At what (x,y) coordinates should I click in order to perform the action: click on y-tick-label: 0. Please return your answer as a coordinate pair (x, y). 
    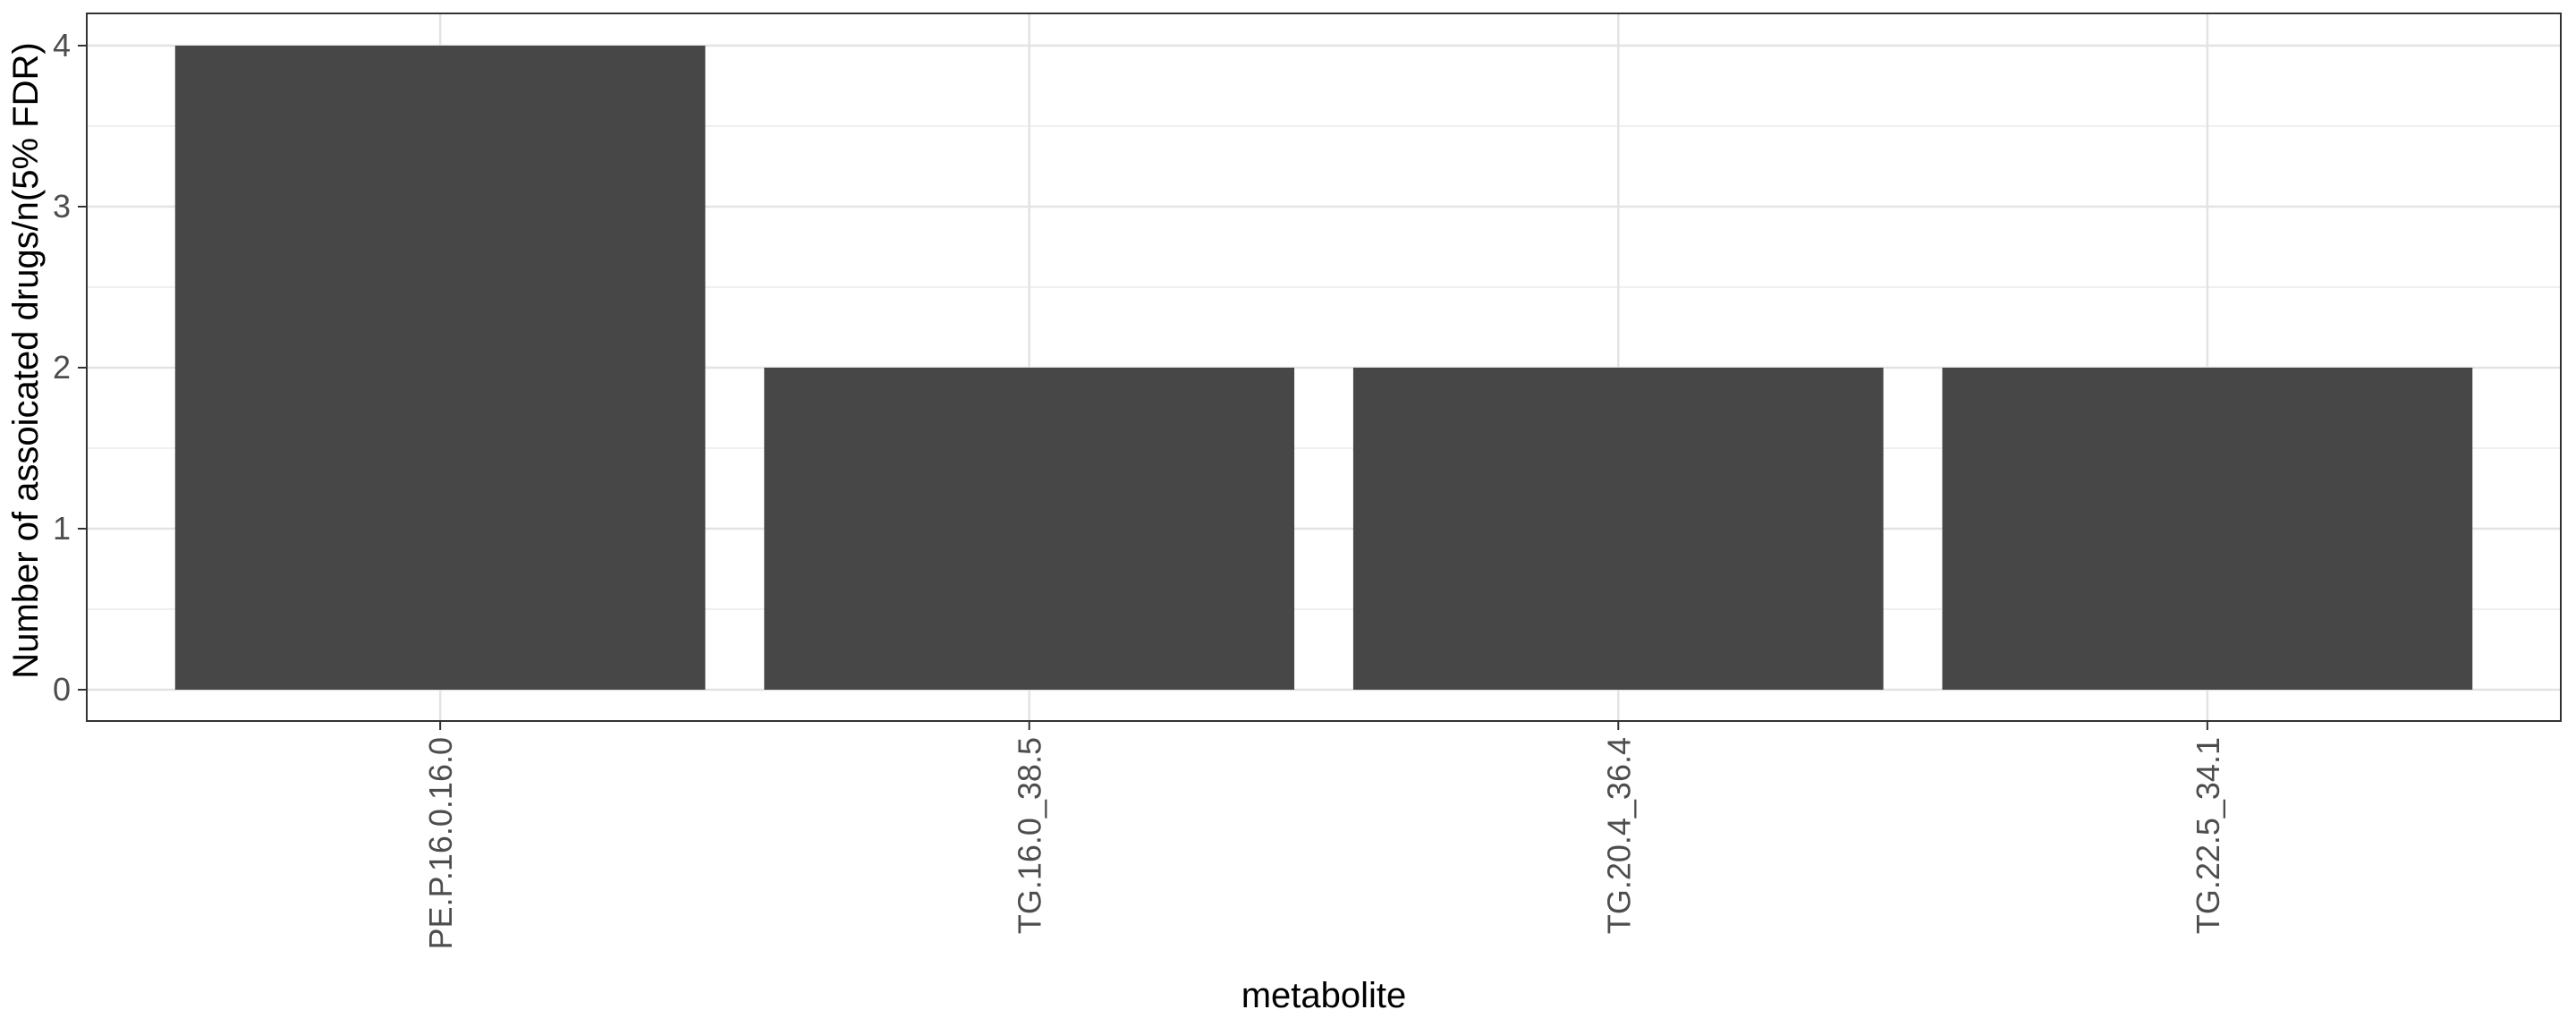
    Looking at the image, I should click on (62, 690).